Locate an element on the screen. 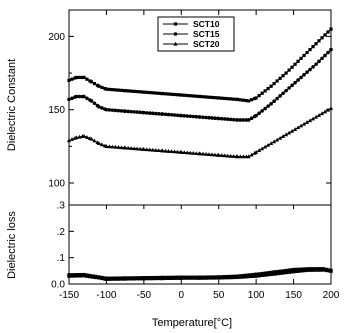 The width and height of the screenshot is (345, 333). lower-ylabel: Dielectric loss is located at coordinates (12, 245).